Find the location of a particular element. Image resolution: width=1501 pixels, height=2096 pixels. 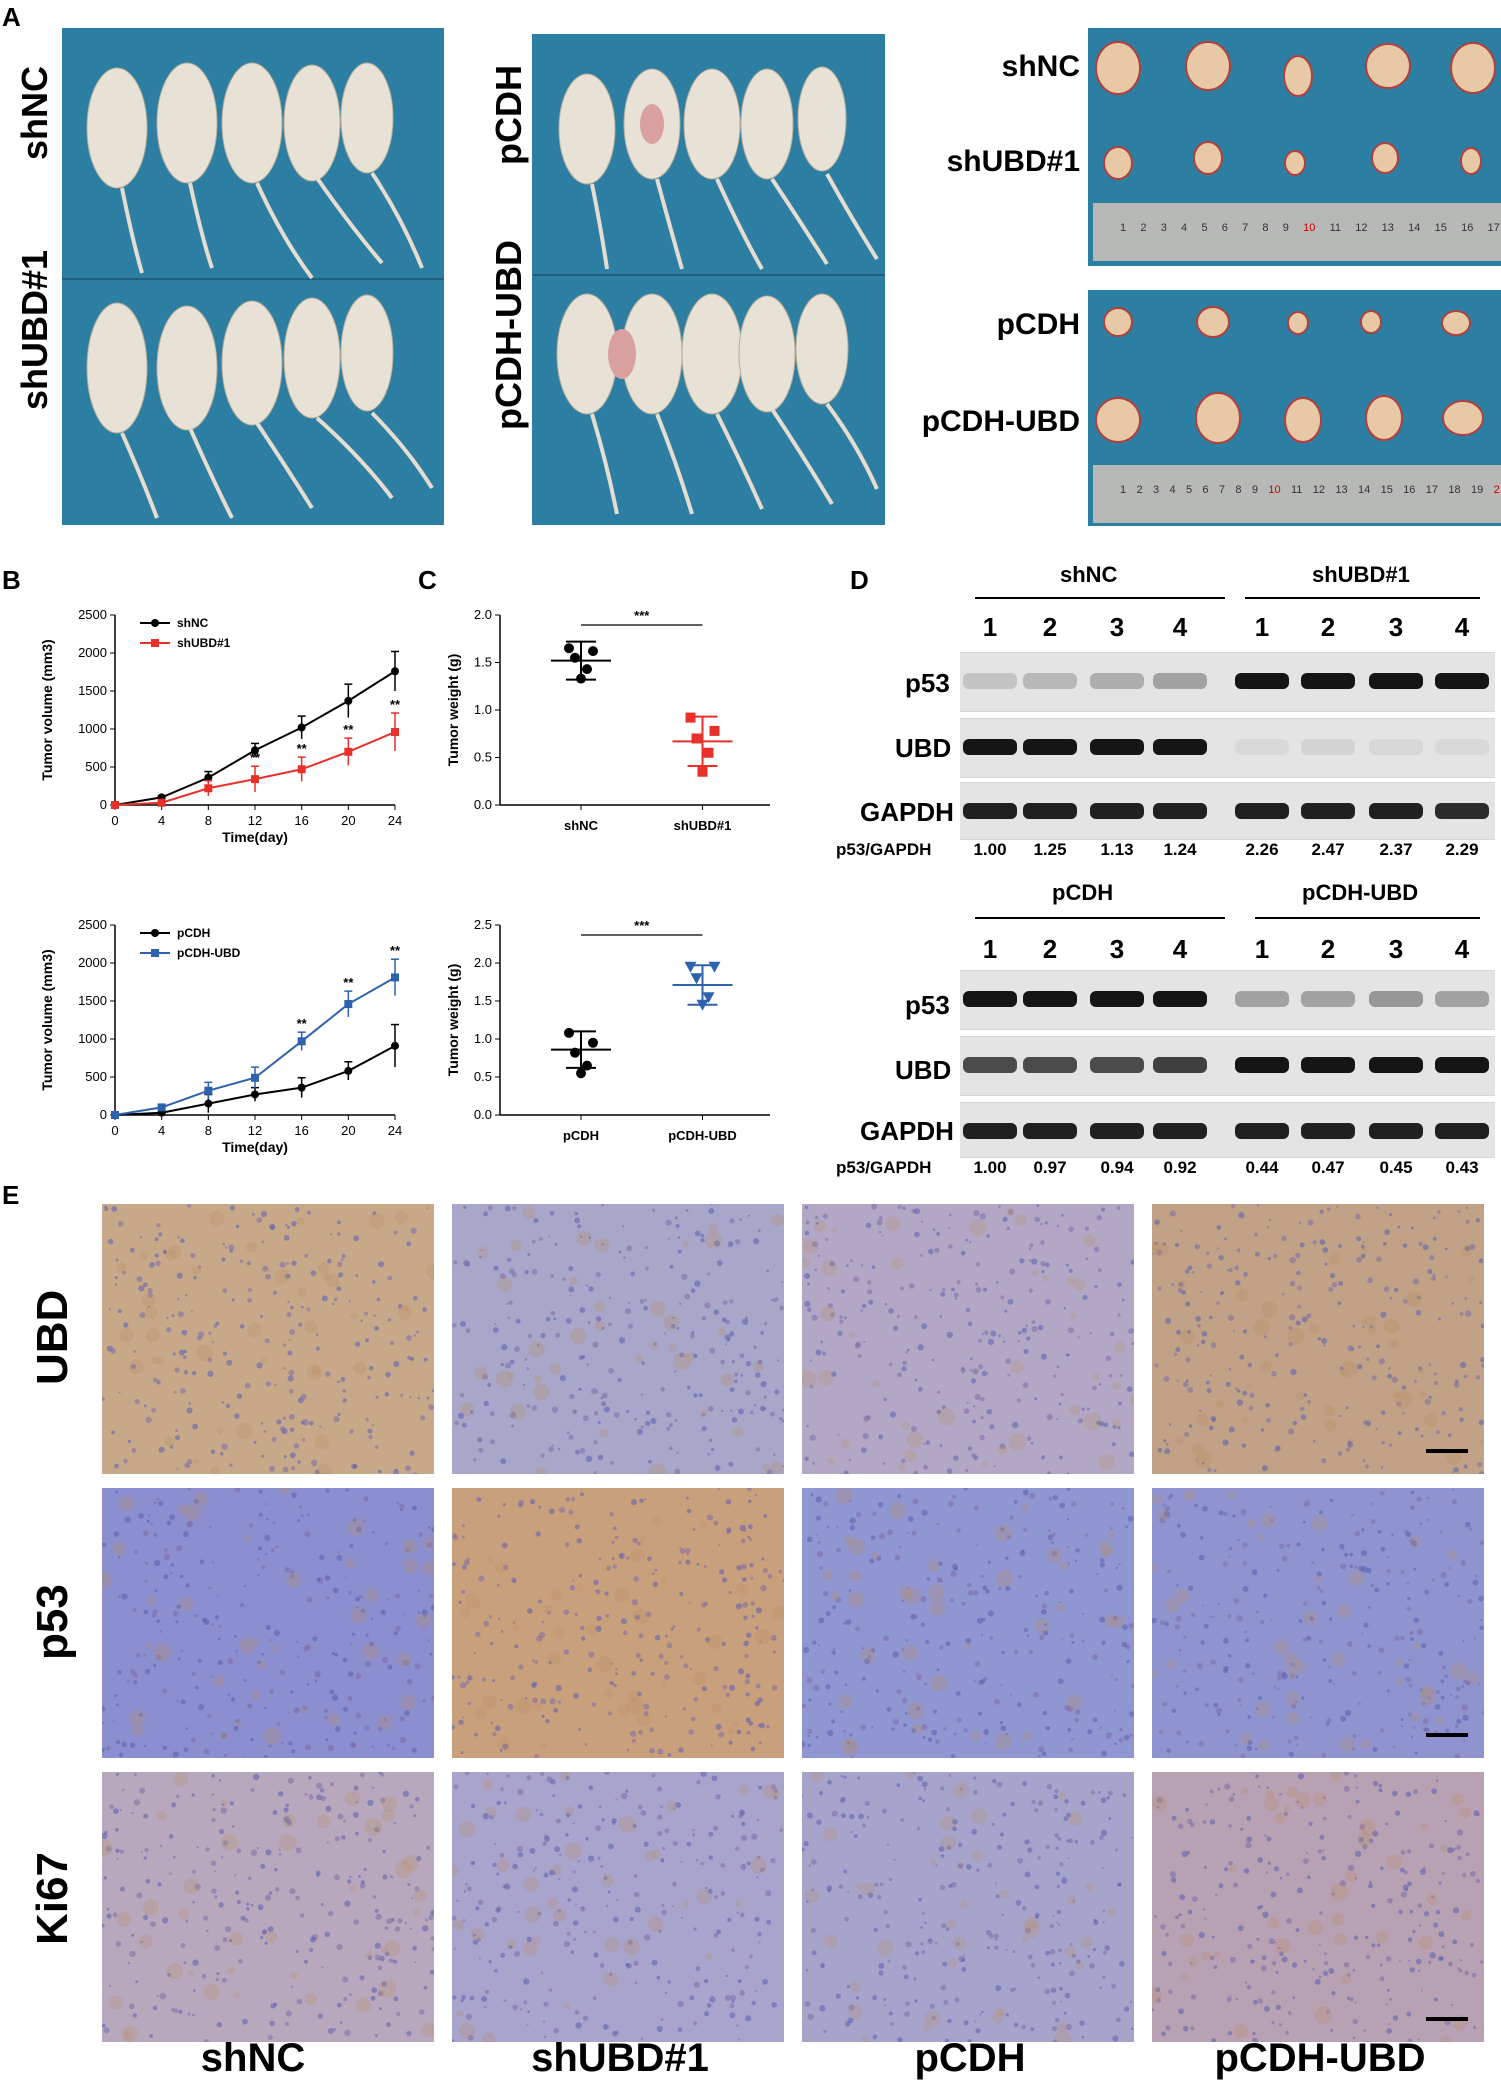

ruler-tick: 8 is located at coordinates (1265, 228).